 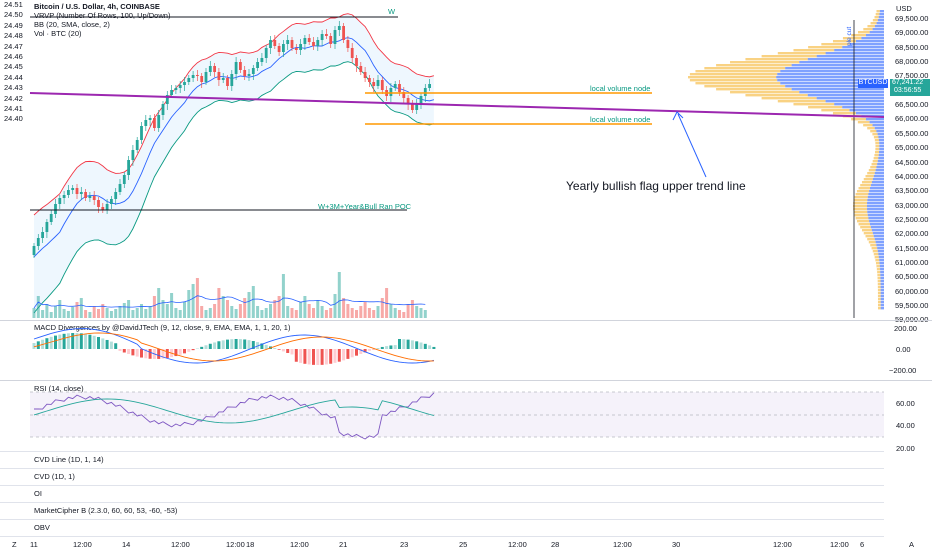 I want to click on cvd-pane: CVD (1D, 1), so click(x=54, y=476).